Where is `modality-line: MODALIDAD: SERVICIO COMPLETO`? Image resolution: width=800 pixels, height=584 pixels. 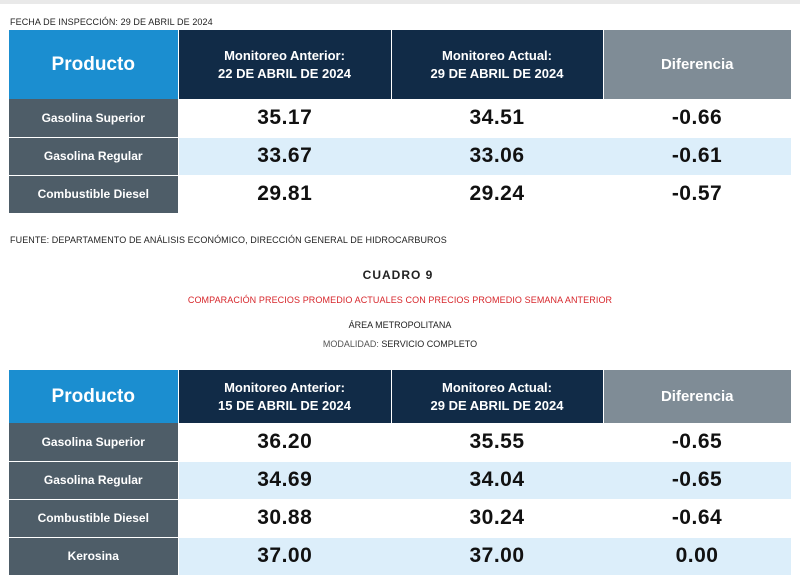 modality-line: MODALIDAD: SERVICIO COMPLETO is located at coordinates (400, 344).